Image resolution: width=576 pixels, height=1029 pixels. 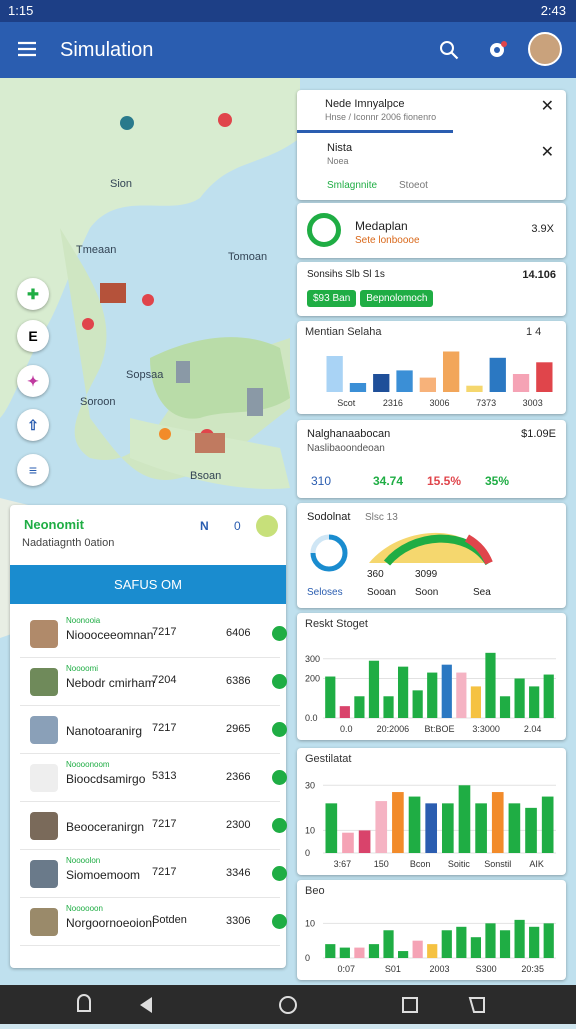 What do you see at coordinates (420, 864) in the screenshot?
I see `x-tick-label: Bcon` at bounding box center [420, 864].